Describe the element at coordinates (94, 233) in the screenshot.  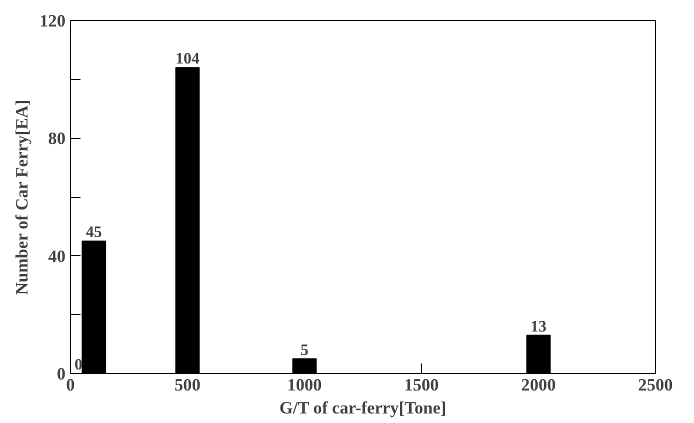
I see `data-label: 45` at that location.